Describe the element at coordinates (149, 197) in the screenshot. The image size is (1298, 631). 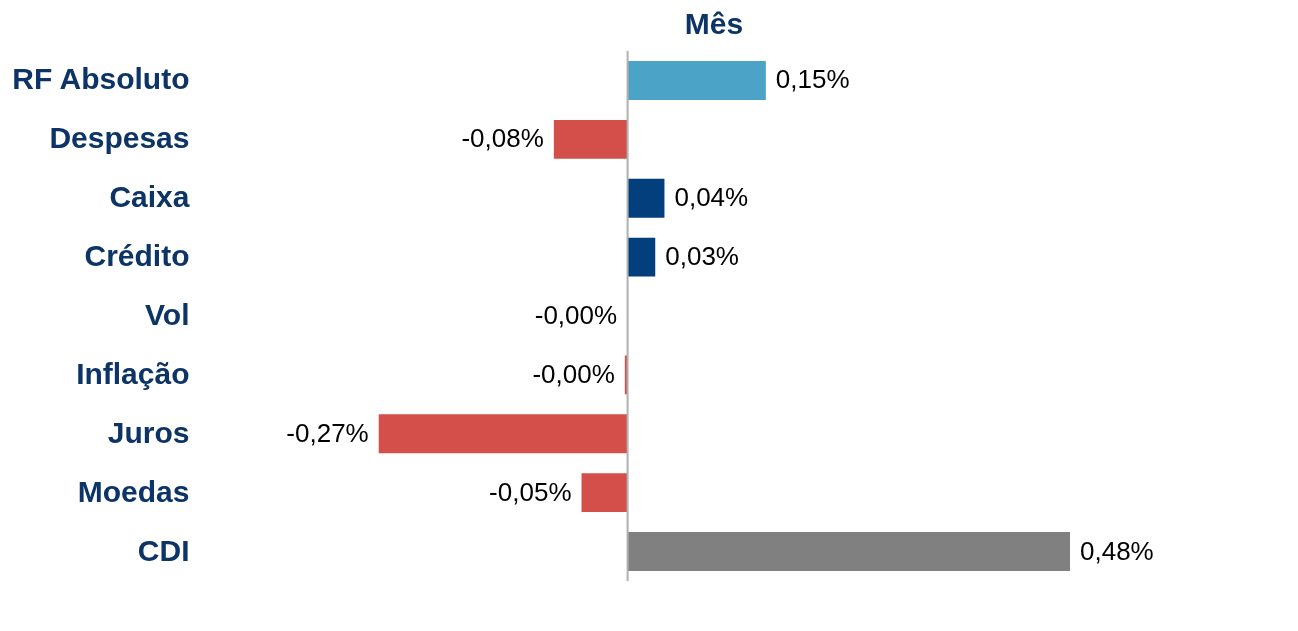
I see `y-tick-label: Caixa` at that location.